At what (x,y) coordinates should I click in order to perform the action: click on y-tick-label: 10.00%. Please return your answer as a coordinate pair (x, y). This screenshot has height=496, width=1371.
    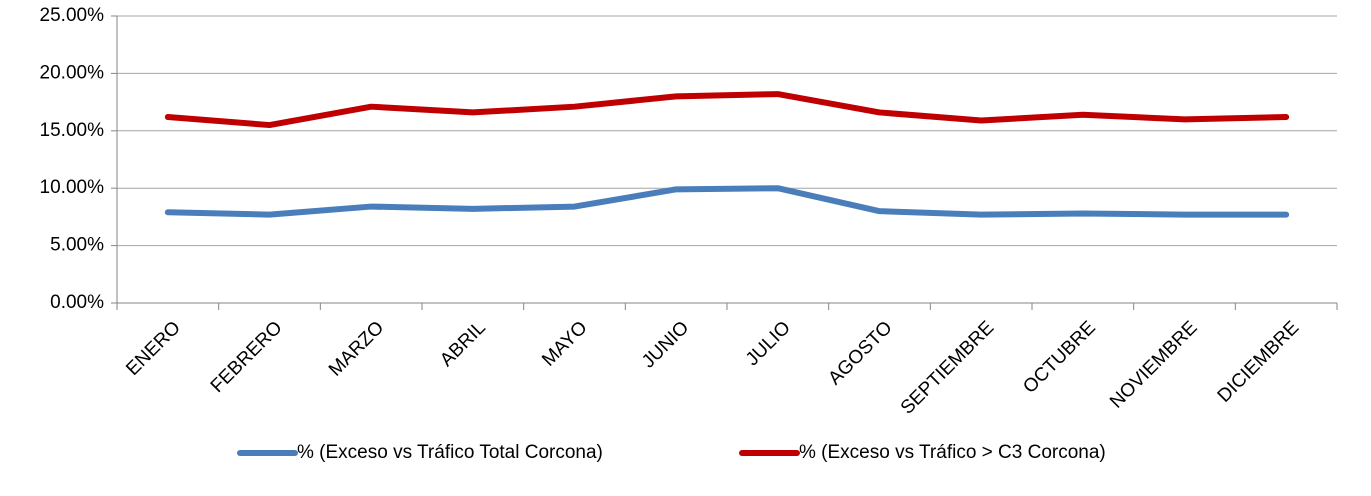
    Looking at the image, I should click on (72, 187).